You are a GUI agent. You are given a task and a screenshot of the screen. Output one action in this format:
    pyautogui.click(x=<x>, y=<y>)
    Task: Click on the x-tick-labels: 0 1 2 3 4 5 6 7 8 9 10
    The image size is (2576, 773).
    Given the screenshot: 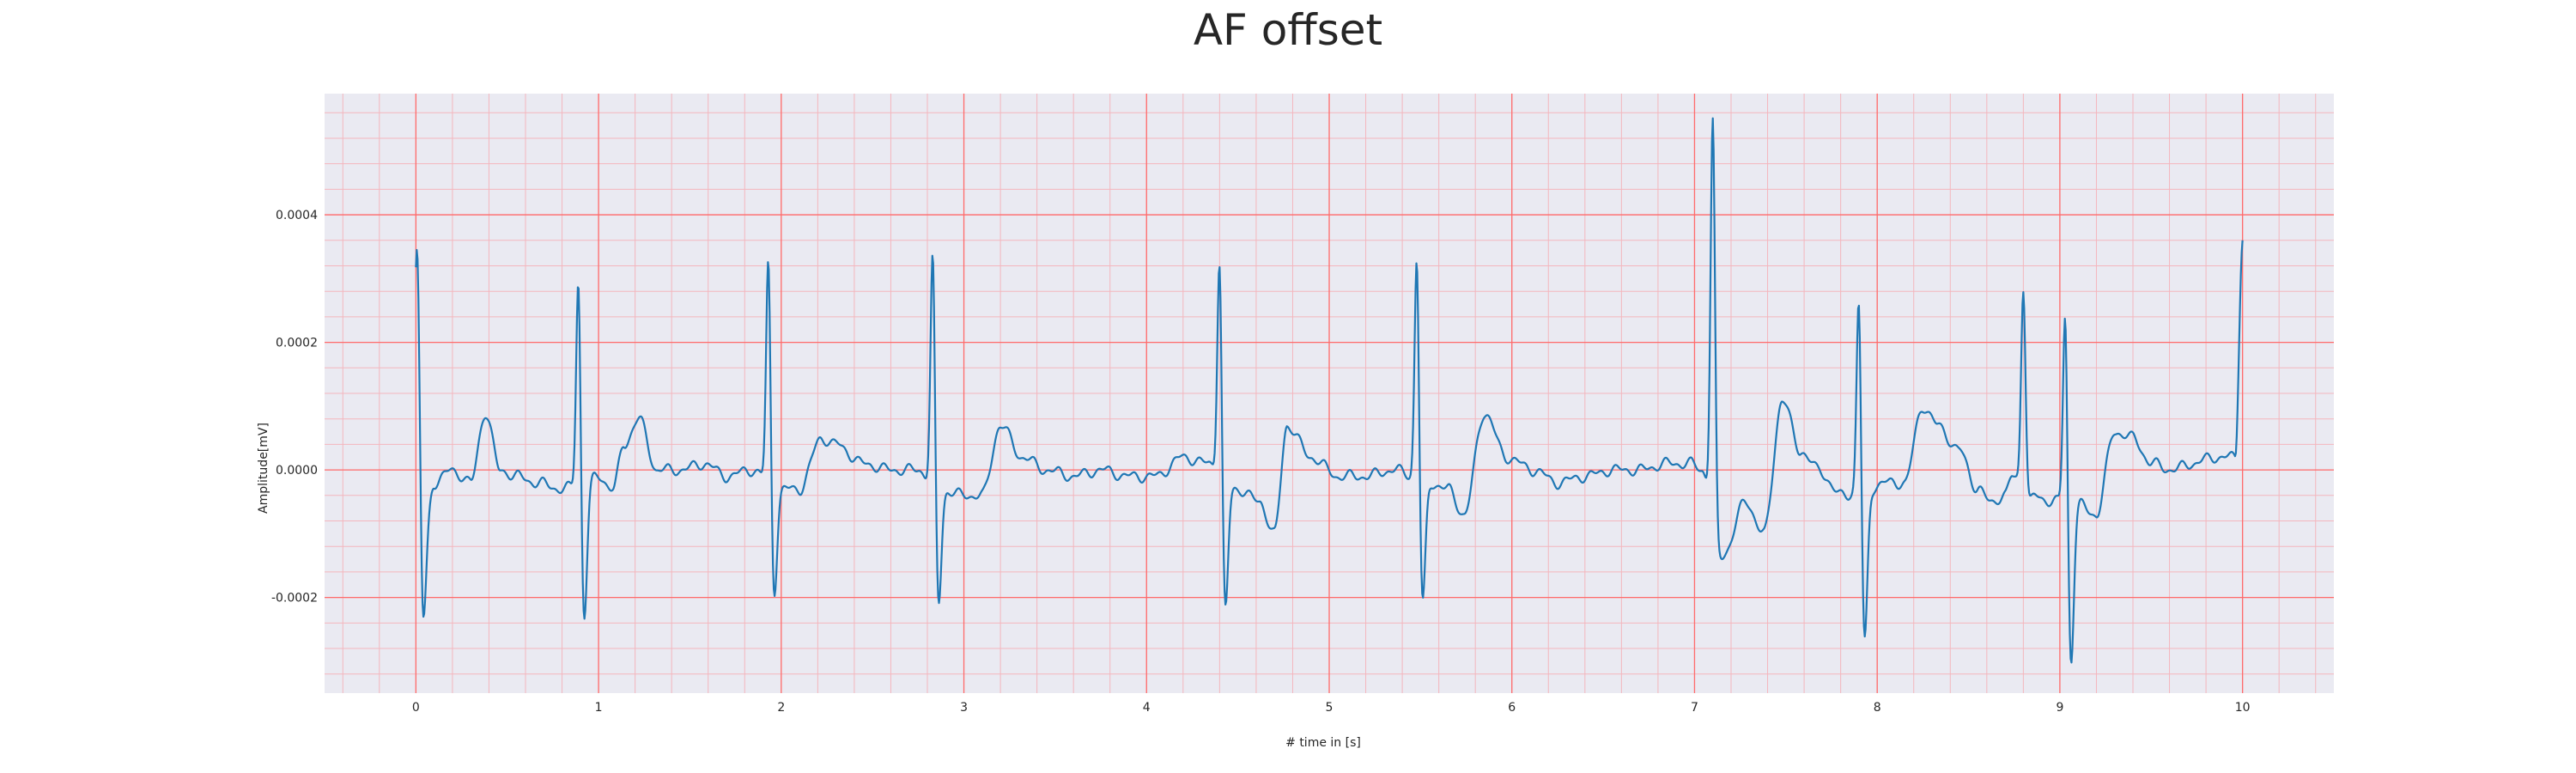 What is the action you would take?
    pyautogui.click(x=1331, y=708)
    